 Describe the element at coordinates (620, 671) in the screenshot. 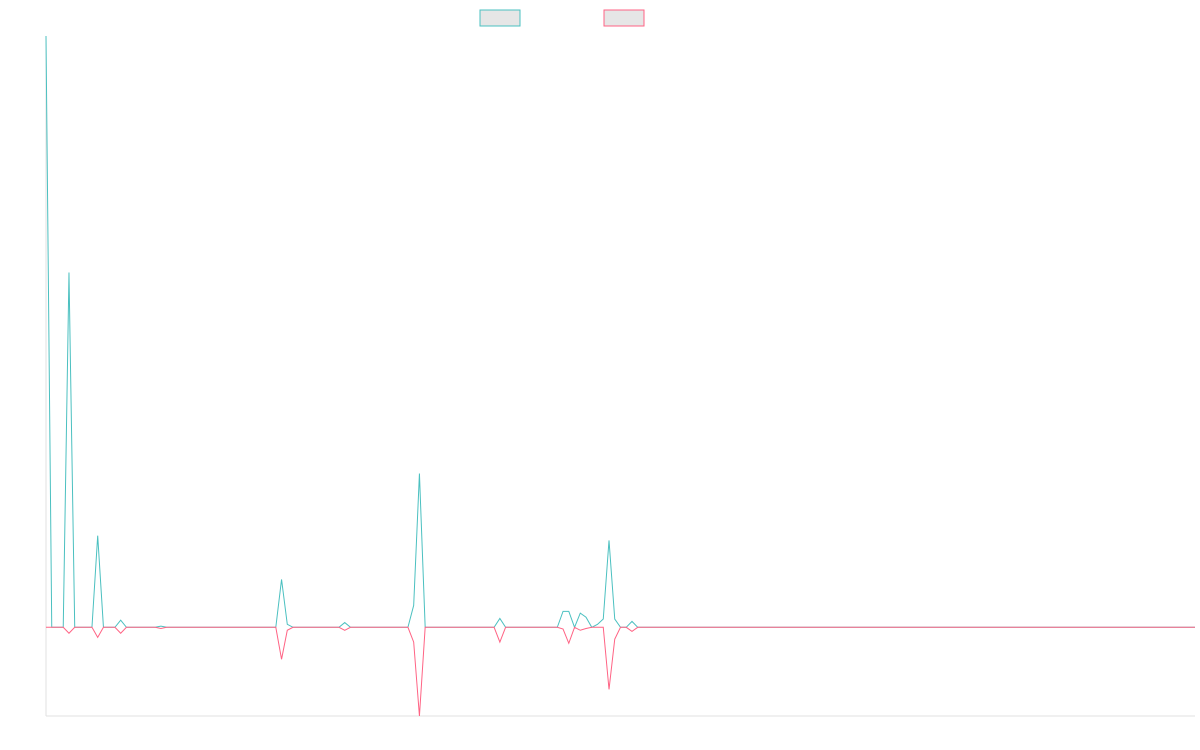

I see `data-line` at that location.